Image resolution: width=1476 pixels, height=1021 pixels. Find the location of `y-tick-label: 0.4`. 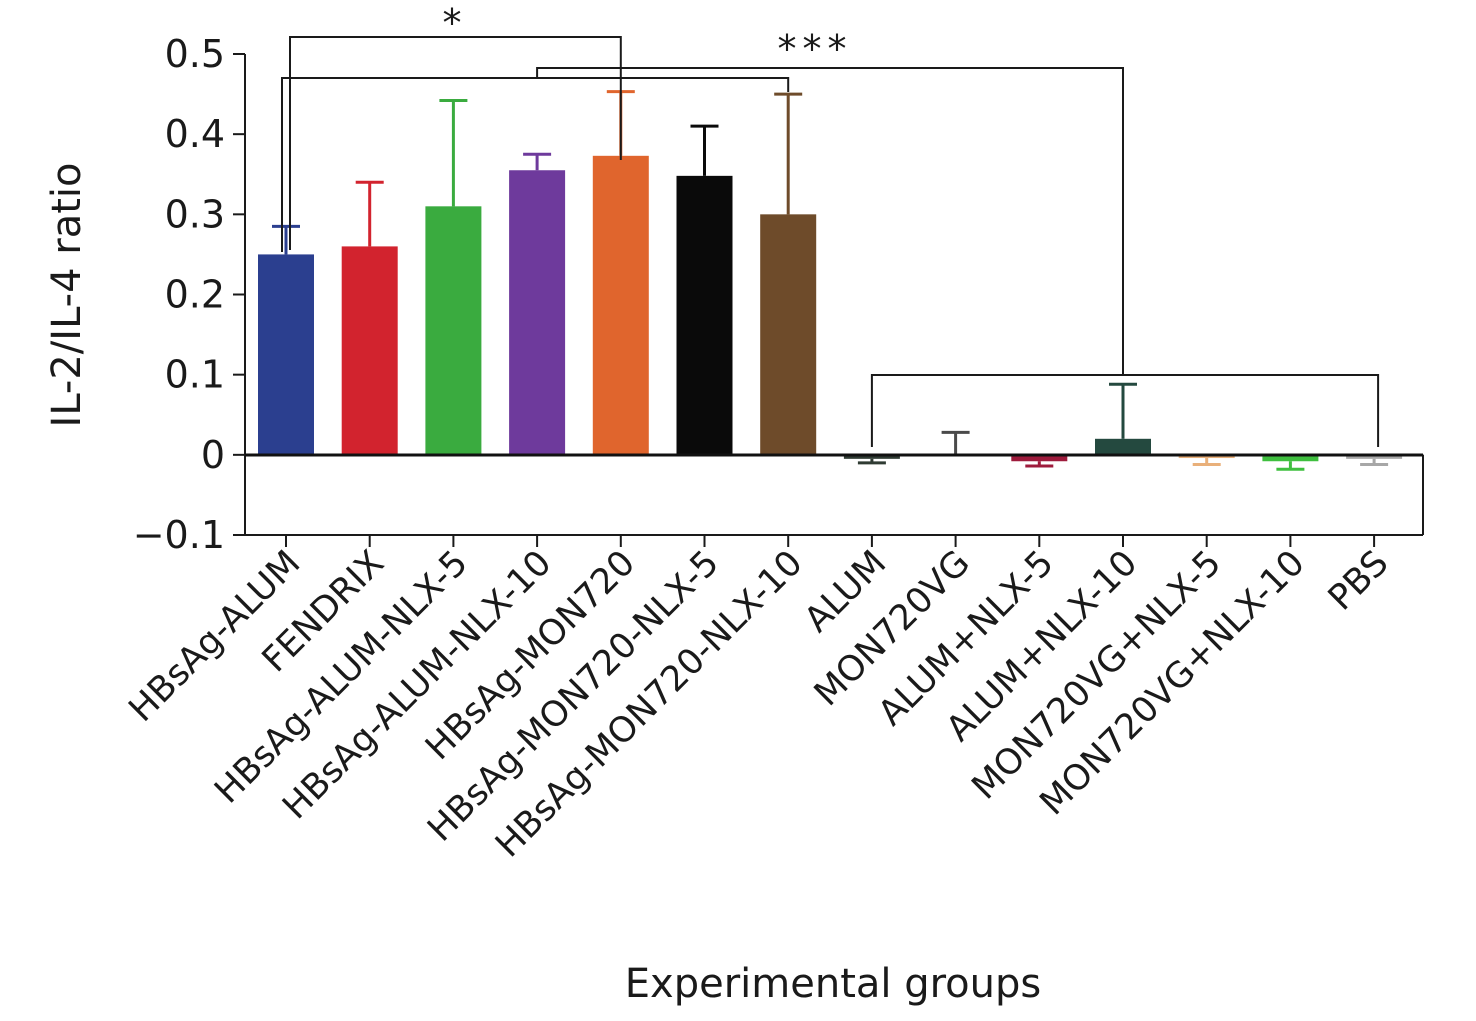

y-tick-label: 0.4 is located at coordinates (195, 134).